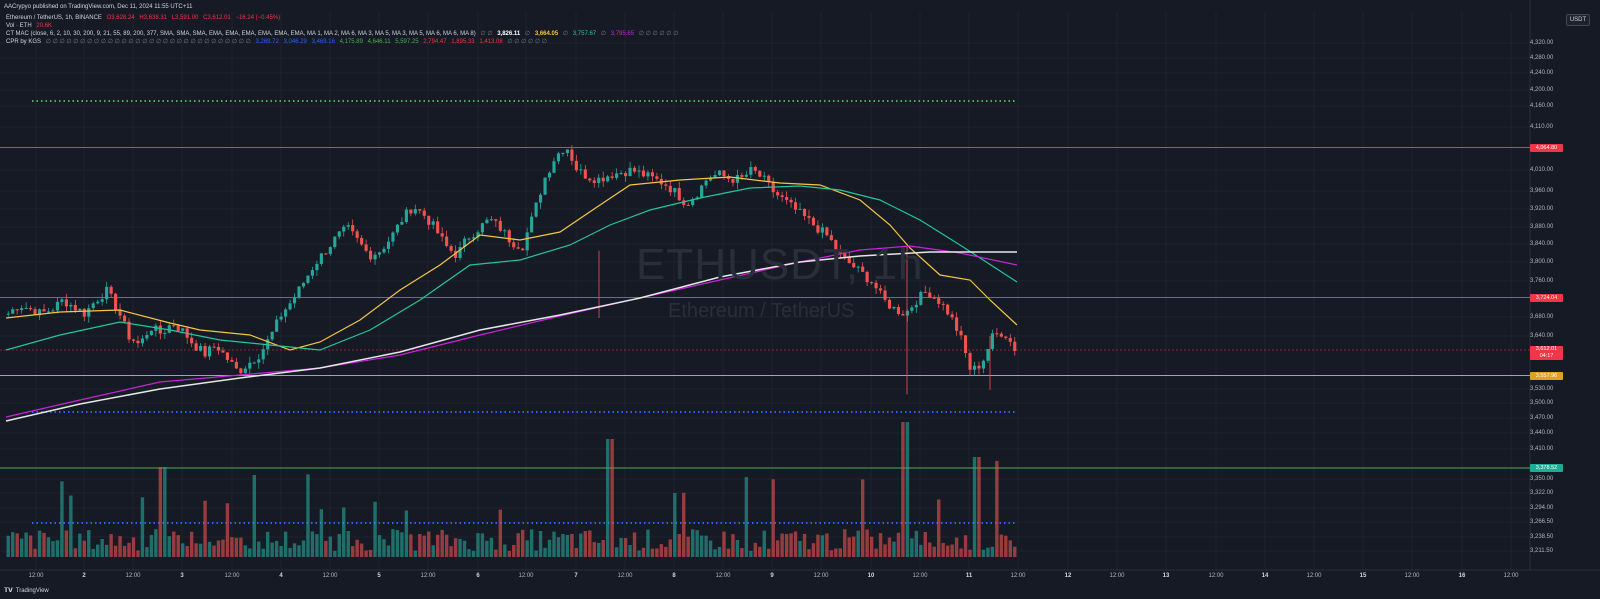 The height and width of the screenshot is (599, 1600). Describe the element at coordinates (1542, 106) in the screenshot. I see `price-tick-label: 4,160.00` at that location.